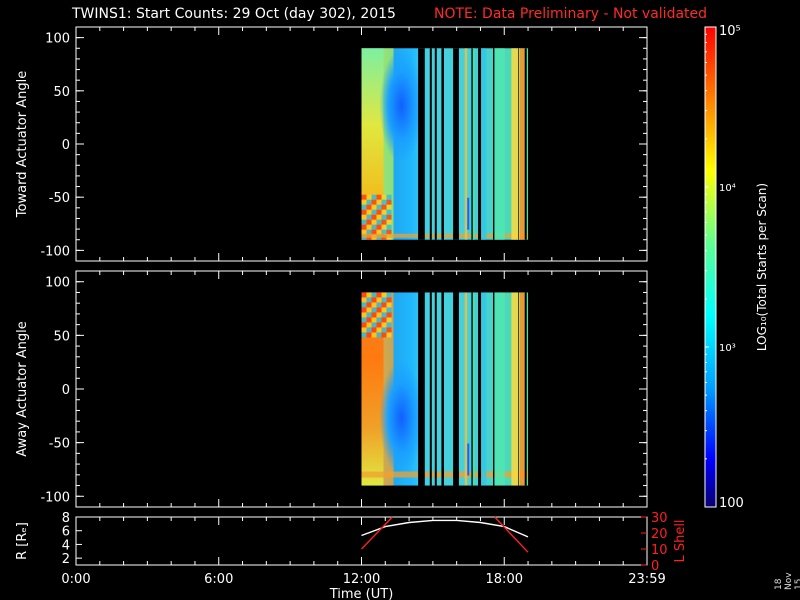 The image size is (800, 600). Describe the element at coordinates (659, 518) in the screenshot. I see `l-tick-label: 30` at that location.